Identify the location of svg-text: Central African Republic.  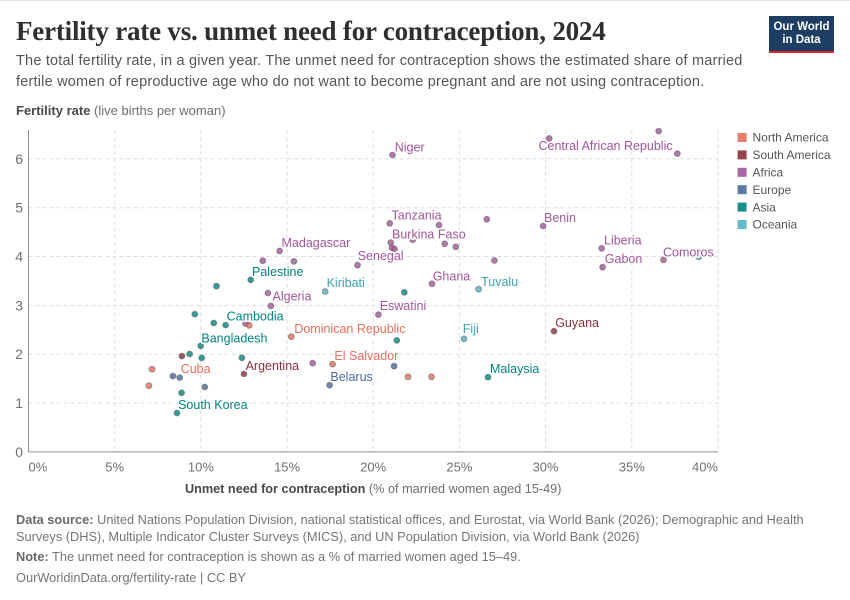
(606, 146).